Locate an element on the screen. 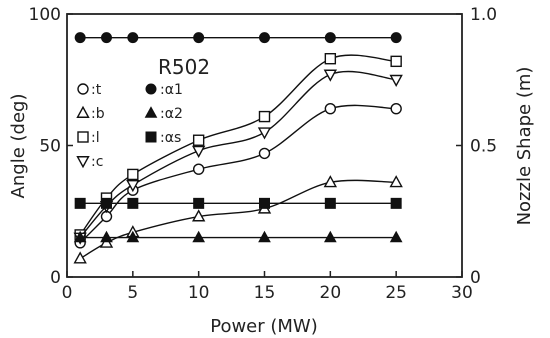 The height and width of the screenshot is (338, 550). y-left-tick-label-2: 100 is located at coordinates (45, 15).